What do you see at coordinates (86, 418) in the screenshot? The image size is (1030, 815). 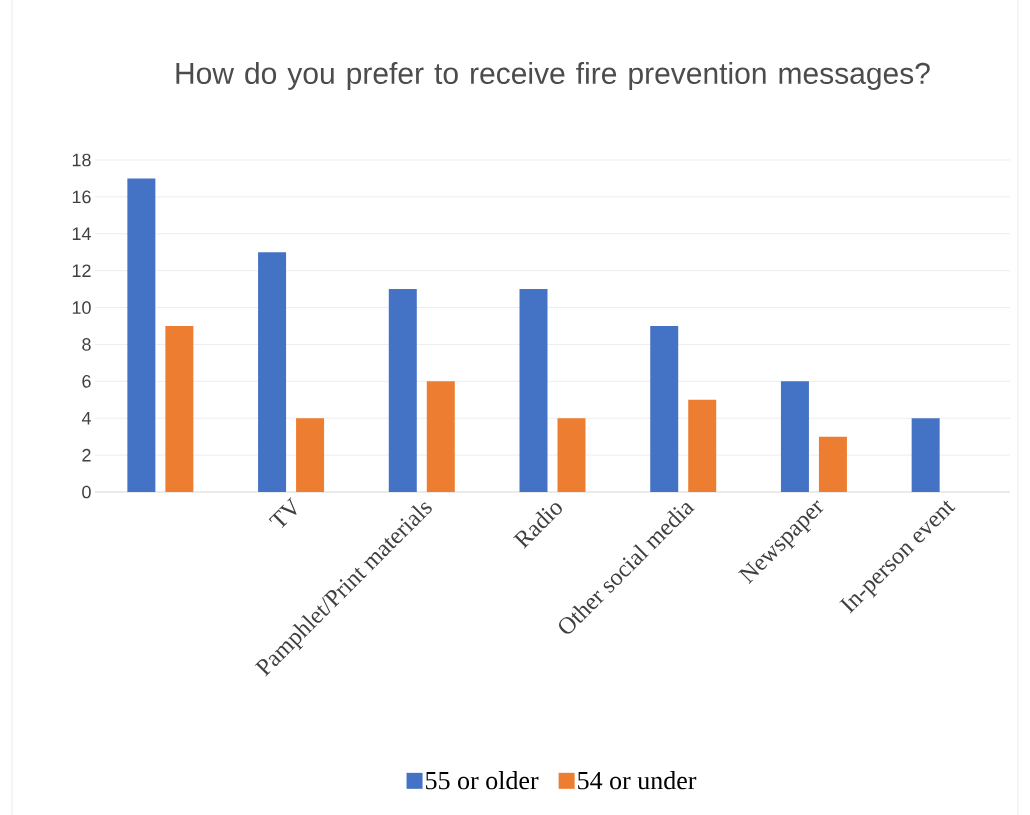 I see `y-tick-label: 4` at bounding box center [86, 418].